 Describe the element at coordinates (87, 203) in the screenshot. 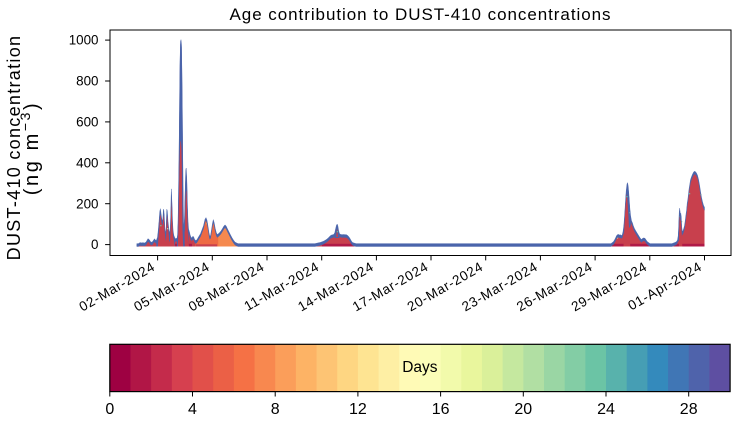

I see `svg-text: 200` at that location.